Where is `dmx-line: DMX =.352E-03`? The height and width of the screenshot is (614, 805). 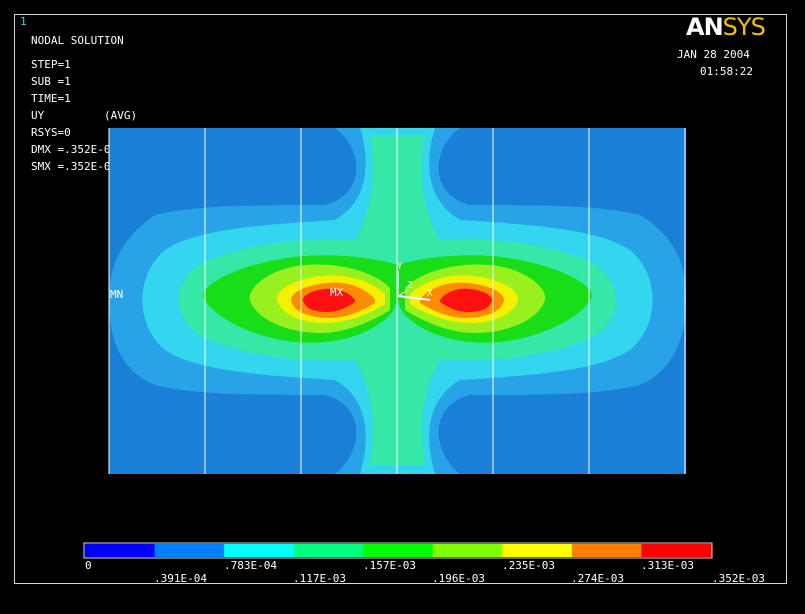
dmx-line: DMX =.352E-03 is located at coordinates (74, 149).